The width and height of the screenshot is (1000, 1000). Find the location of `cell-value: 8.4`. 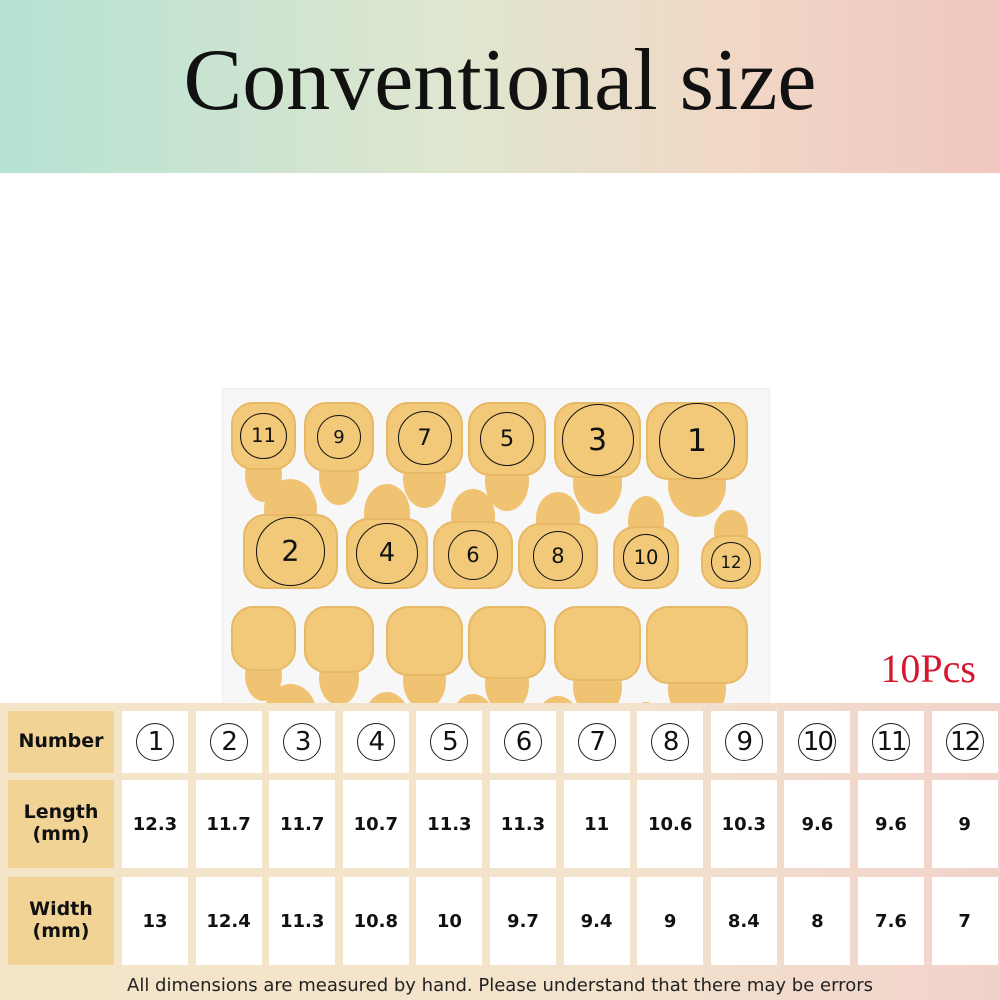

cell-value: 8.4 is located at coordinates (743, 921).